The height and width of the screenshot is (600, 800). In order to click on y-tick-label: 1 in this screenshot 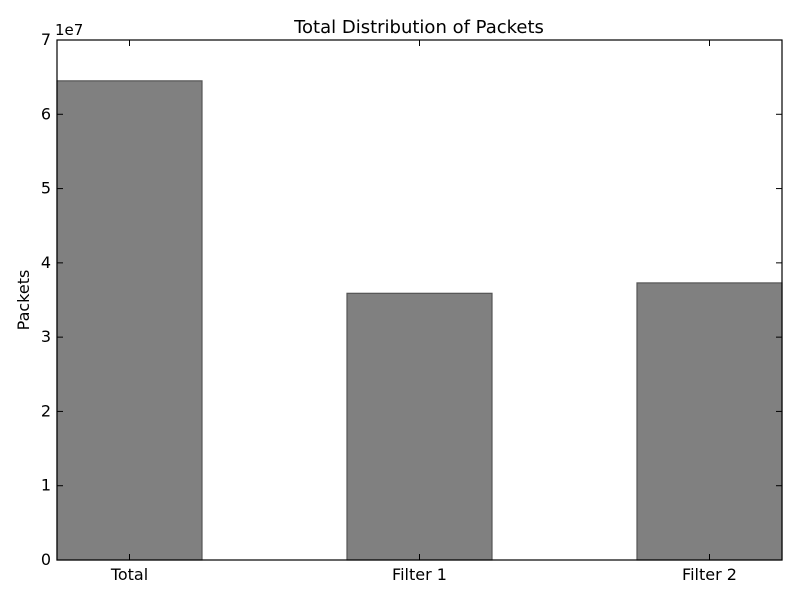, I will do `click(46, 485)`.